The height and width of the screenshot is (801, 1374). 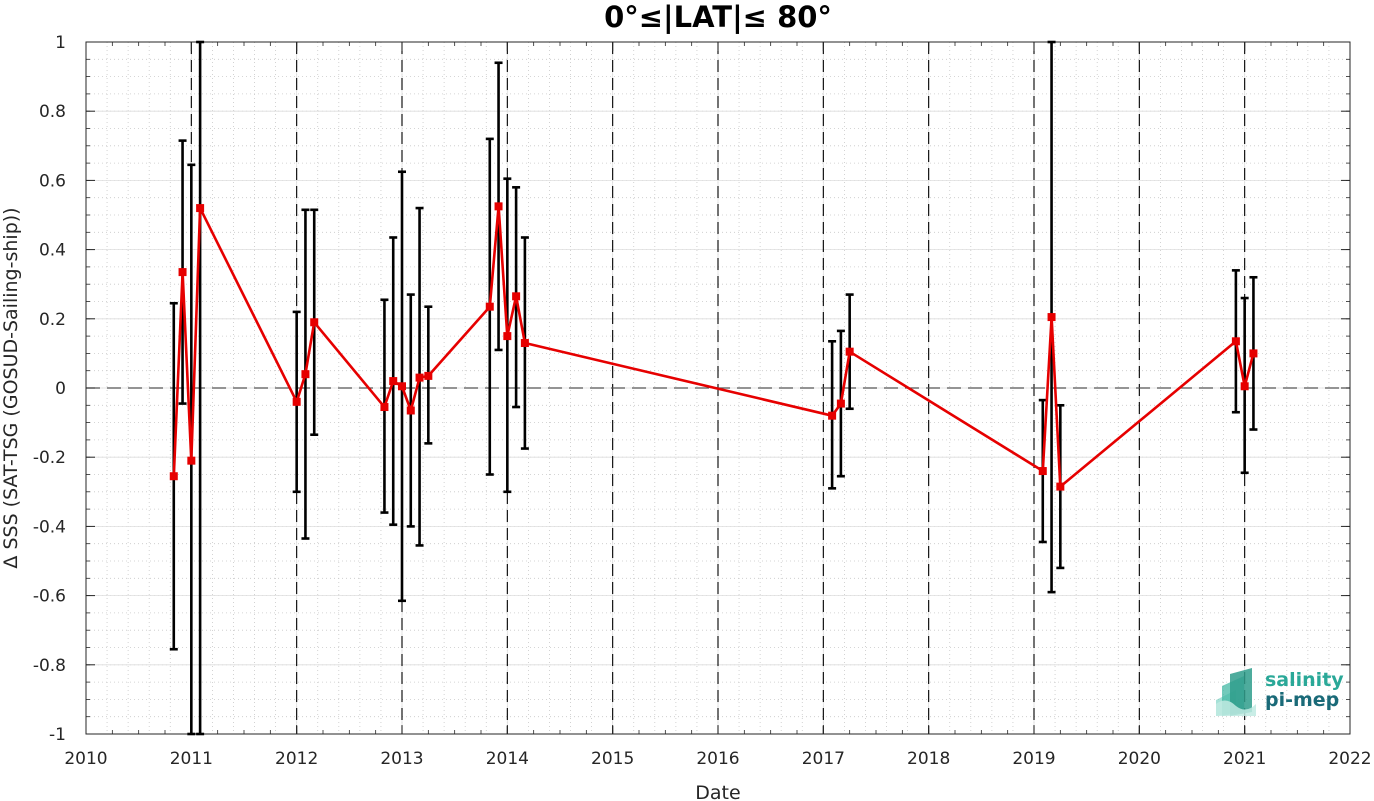 What do you see at coordinates (49, 527) in the screenshot?
I see `y-tick-label: -0.4` at bounding box center [49, 527].